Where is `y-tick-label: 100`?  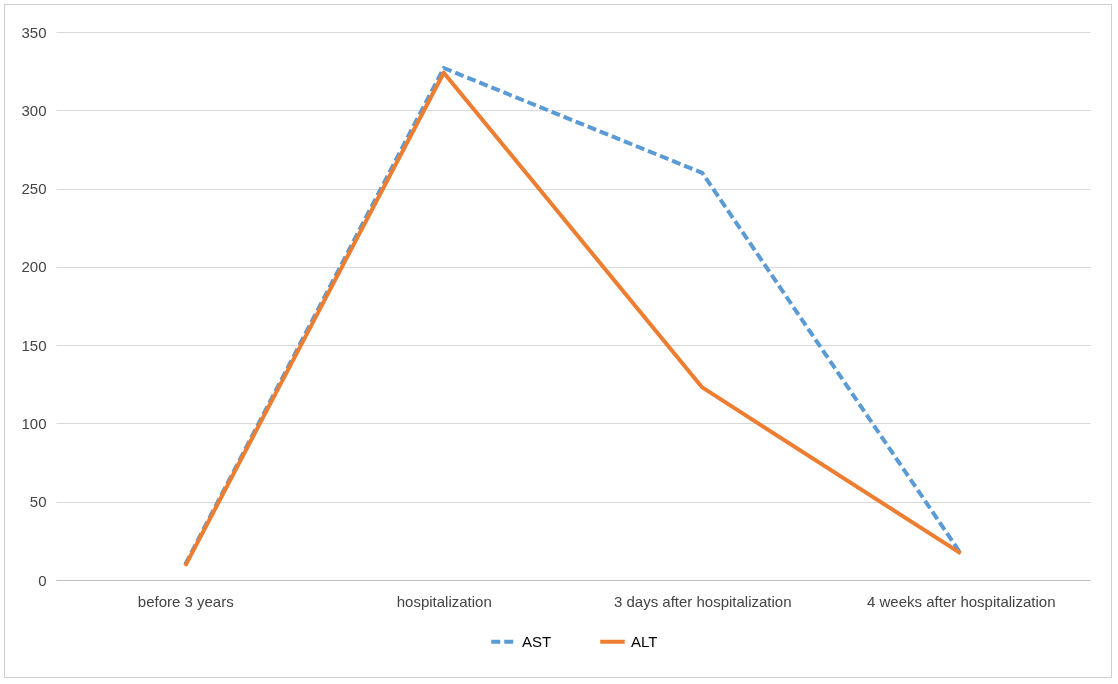
y-tick-label: 100 is located at coordinates (34, 423).